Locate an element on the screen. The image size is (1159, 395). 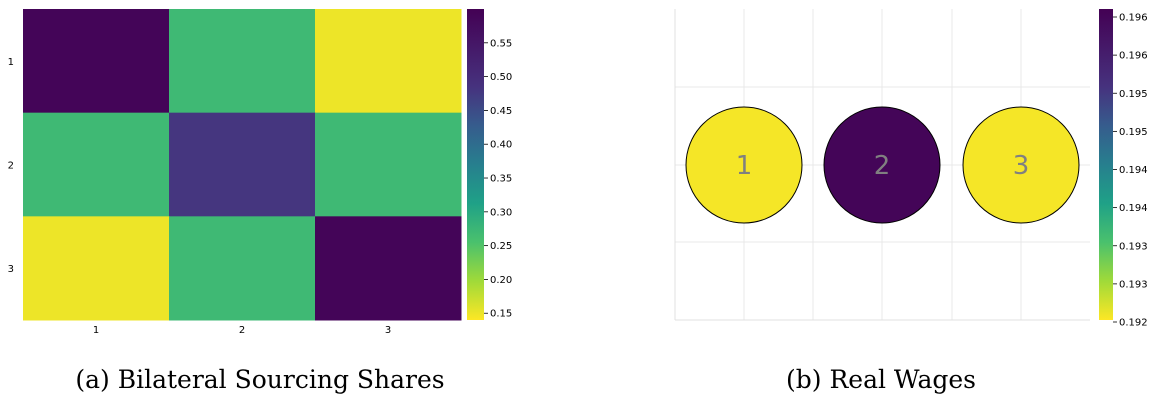
node-label: 1 is located at coordinates (744, 166).